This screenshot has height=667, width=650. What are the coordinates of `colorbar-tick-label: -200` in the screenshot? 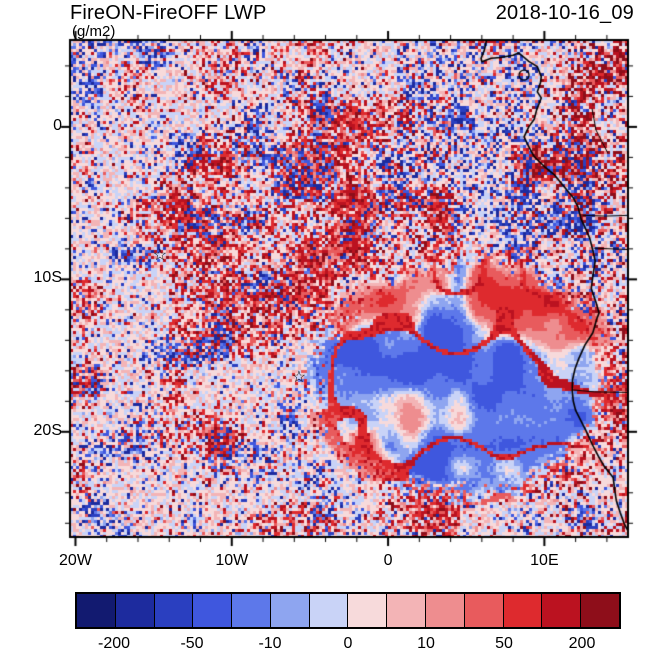 It's located at (114, 643).